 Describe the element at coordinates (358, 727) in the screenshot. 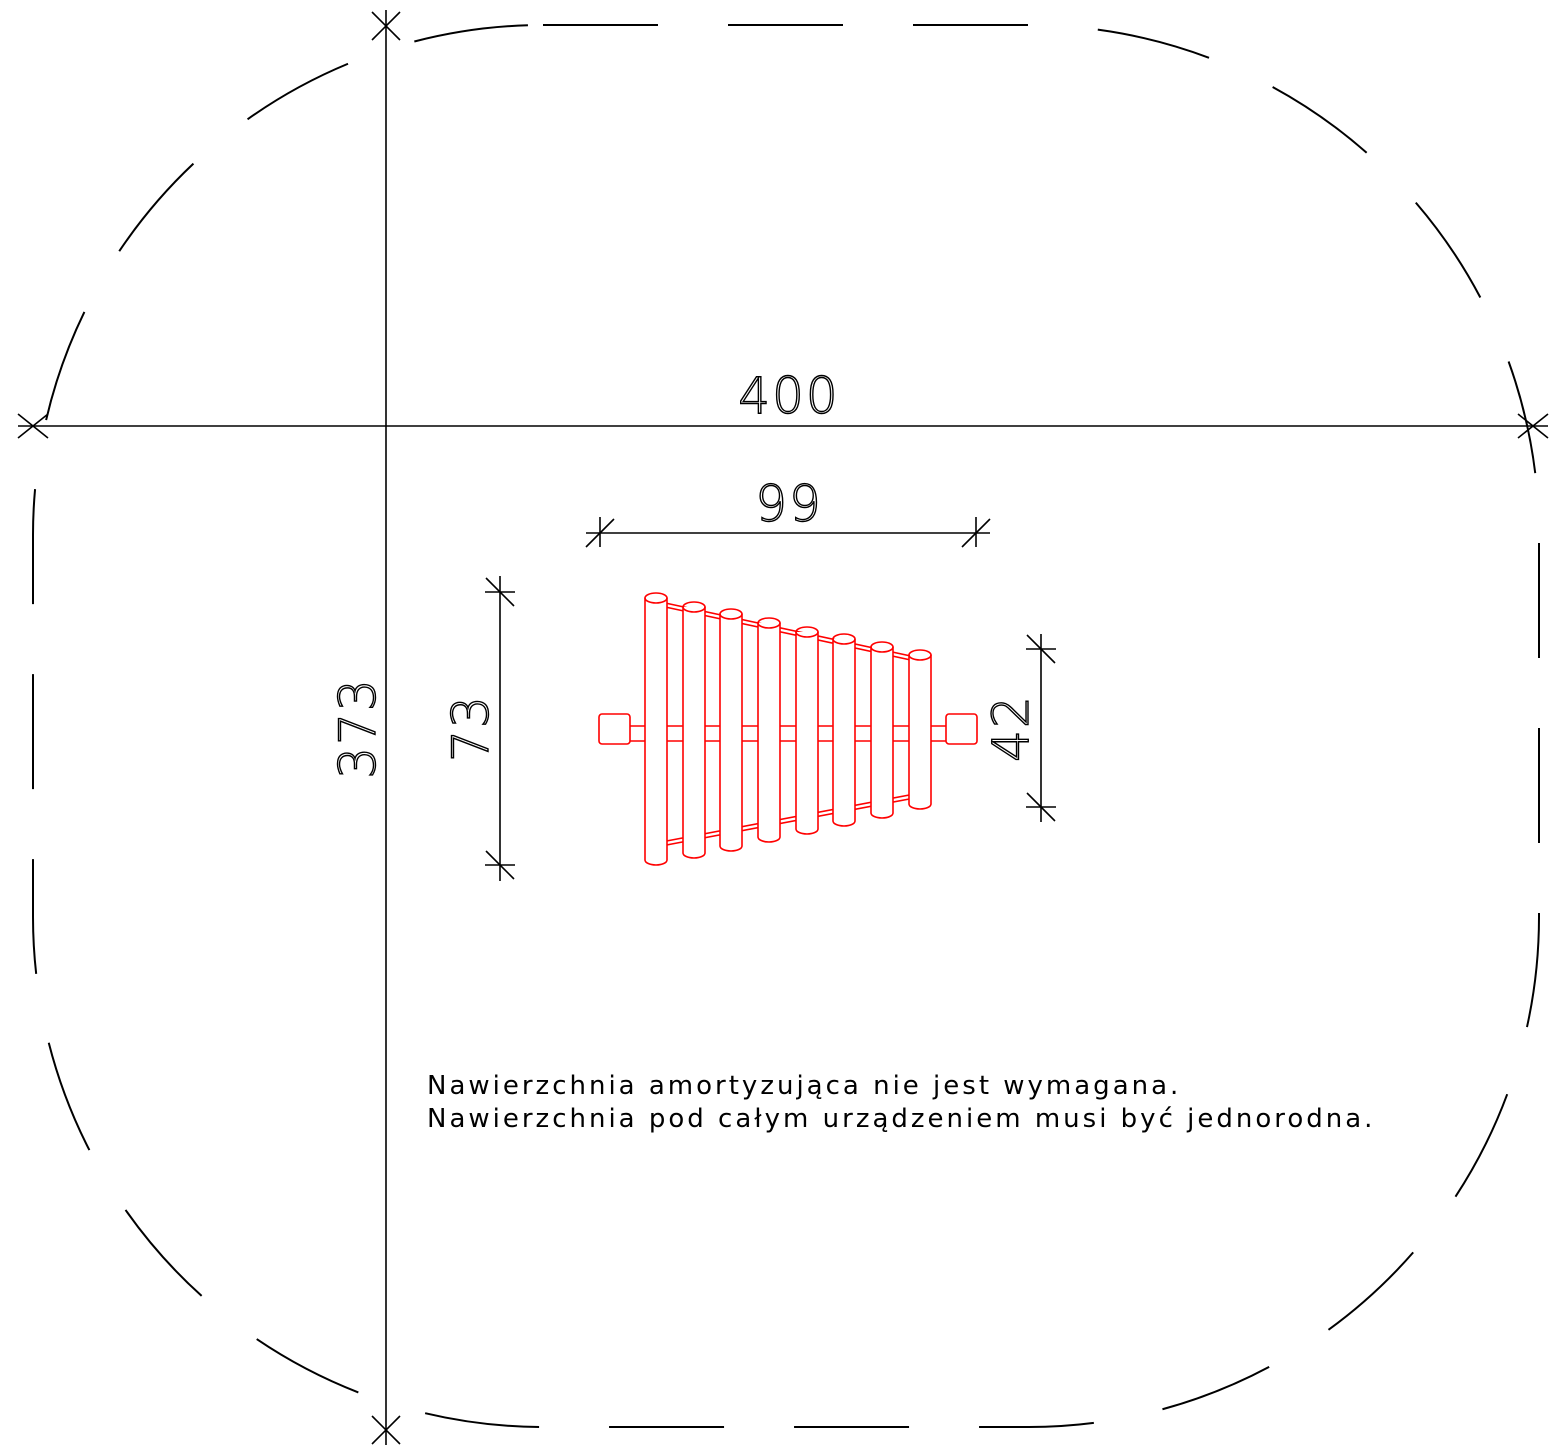

I see `overall-depth-label: 373` at that location.